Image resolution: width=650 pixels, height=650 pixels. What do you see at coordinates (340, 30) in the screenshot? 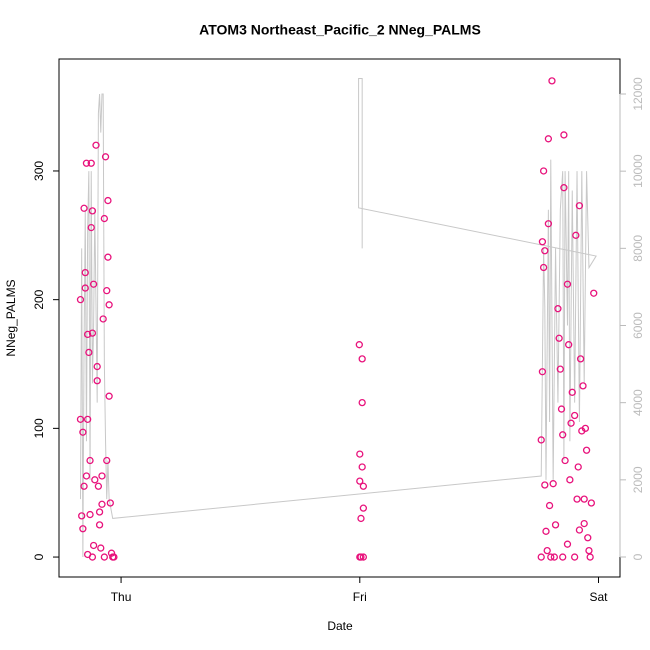
I see `chart-title: ATOM3 Northeast_Pacific_2 NNeg_PALMS` at bounding box center [340, 30].